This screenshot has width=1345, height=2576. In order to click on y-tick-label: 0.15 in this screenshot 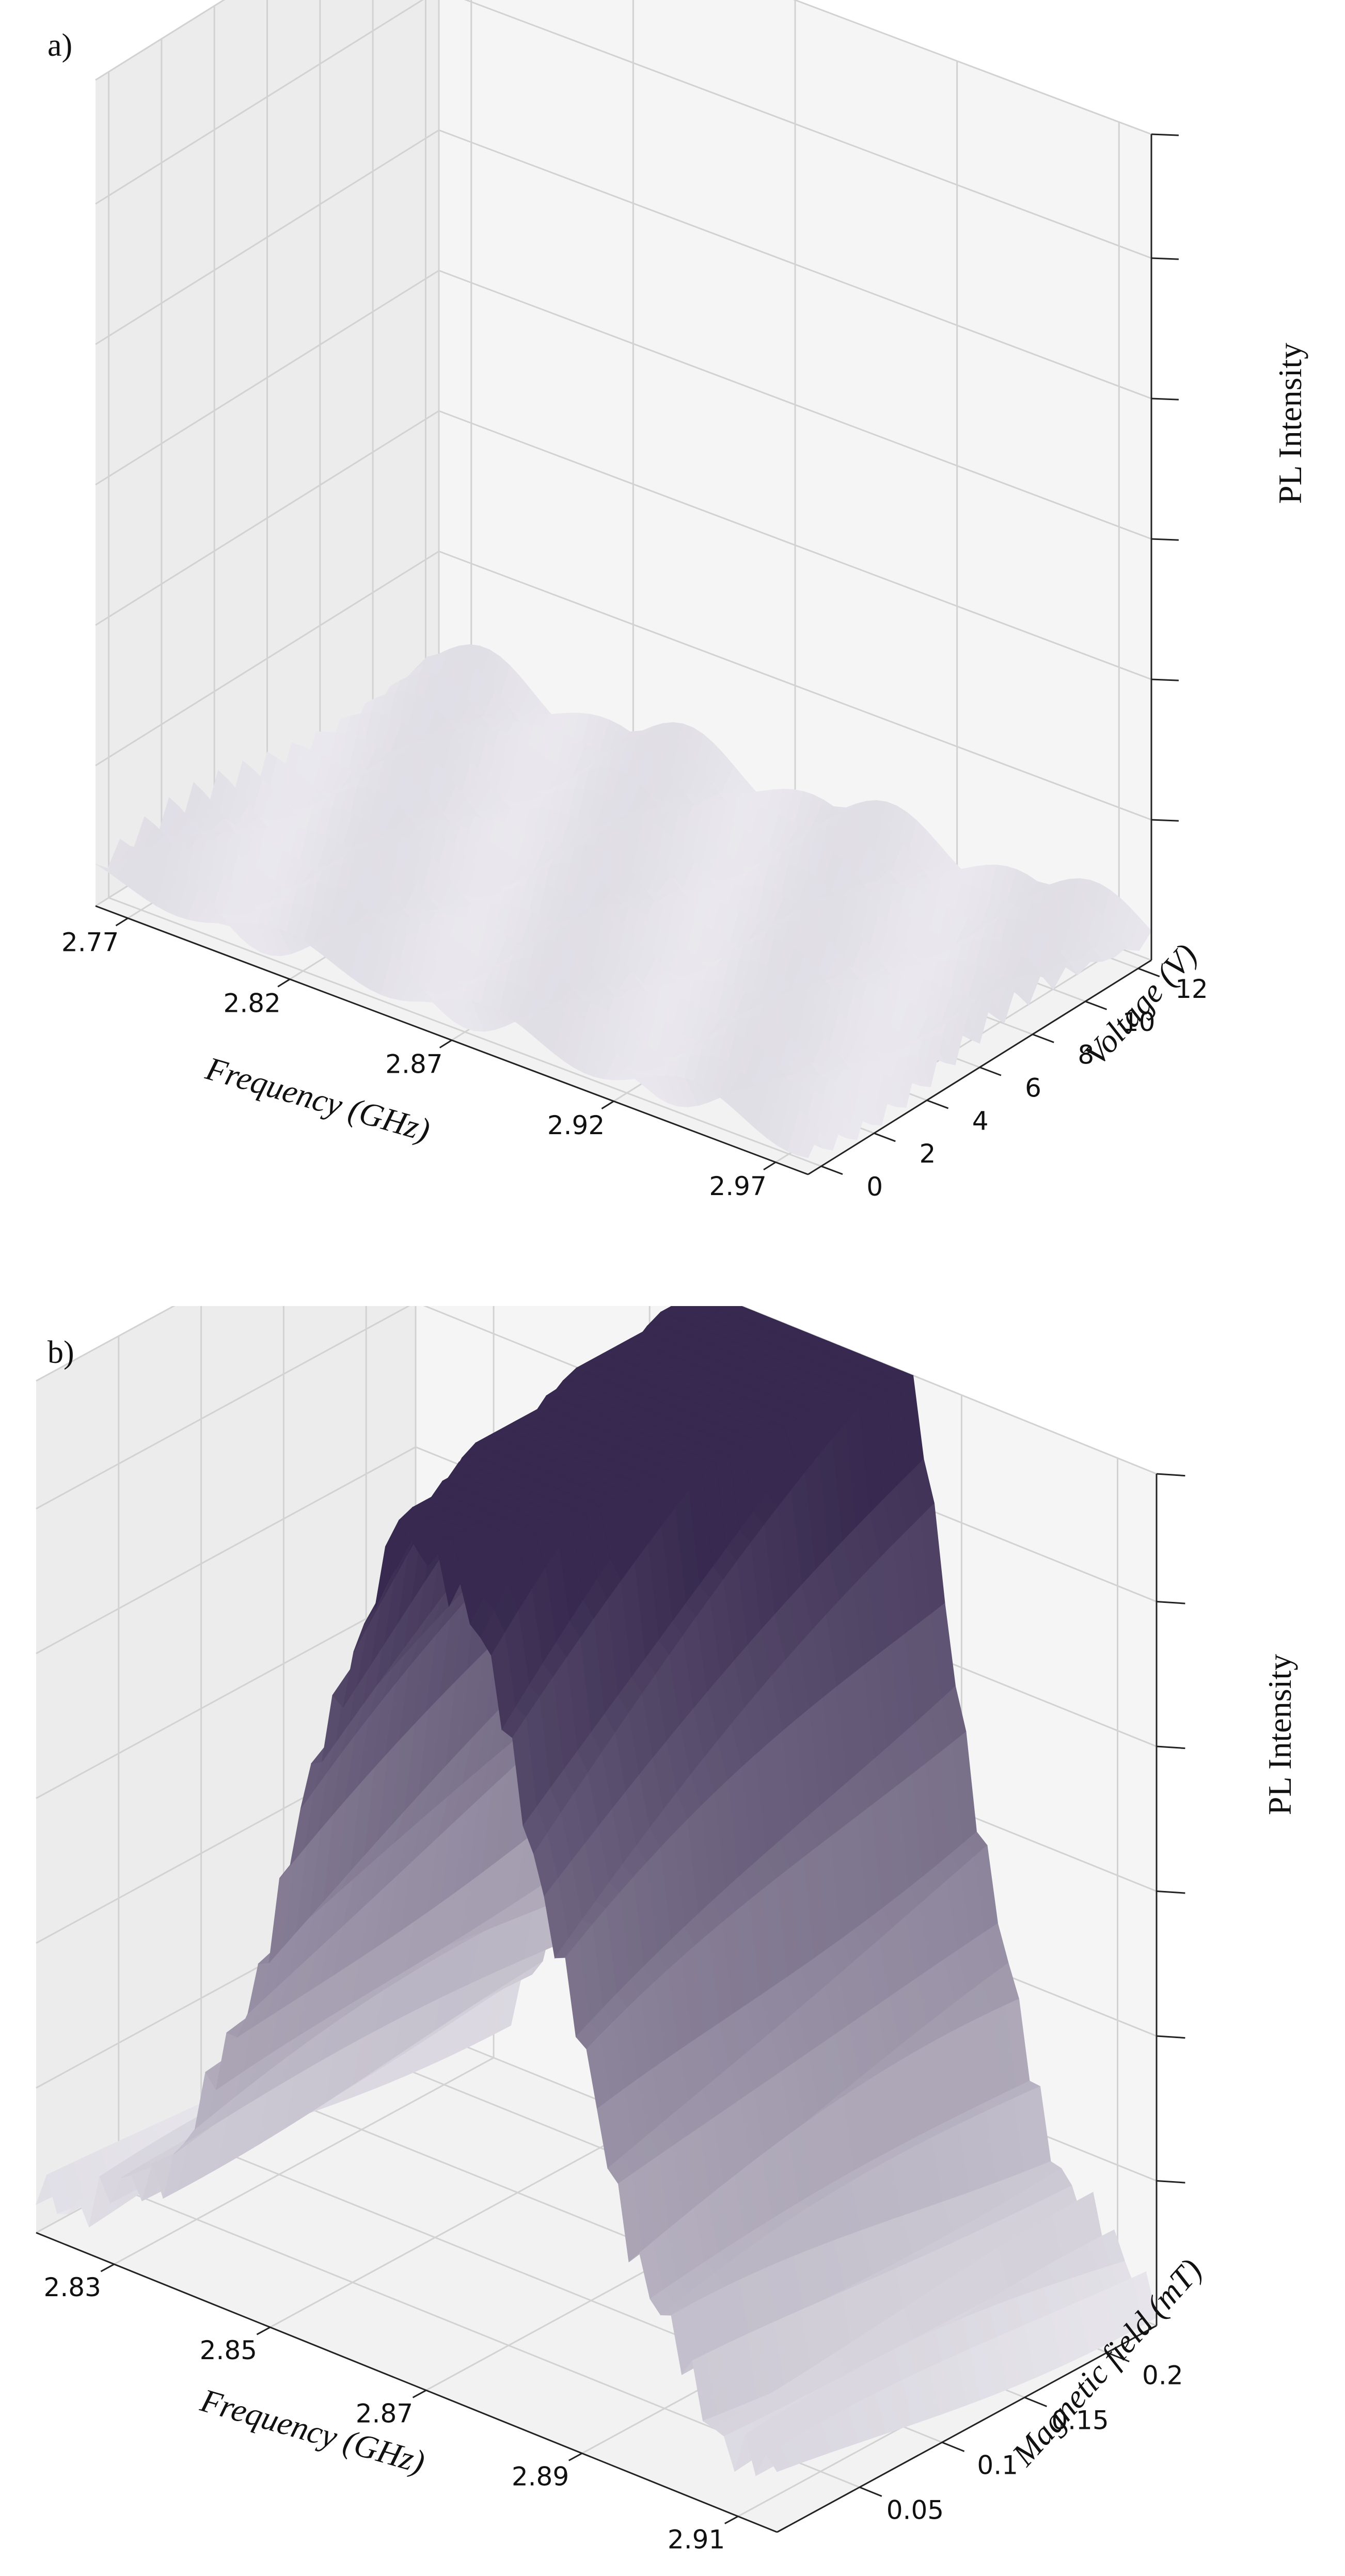, I will do `click(1080, 2421)`.